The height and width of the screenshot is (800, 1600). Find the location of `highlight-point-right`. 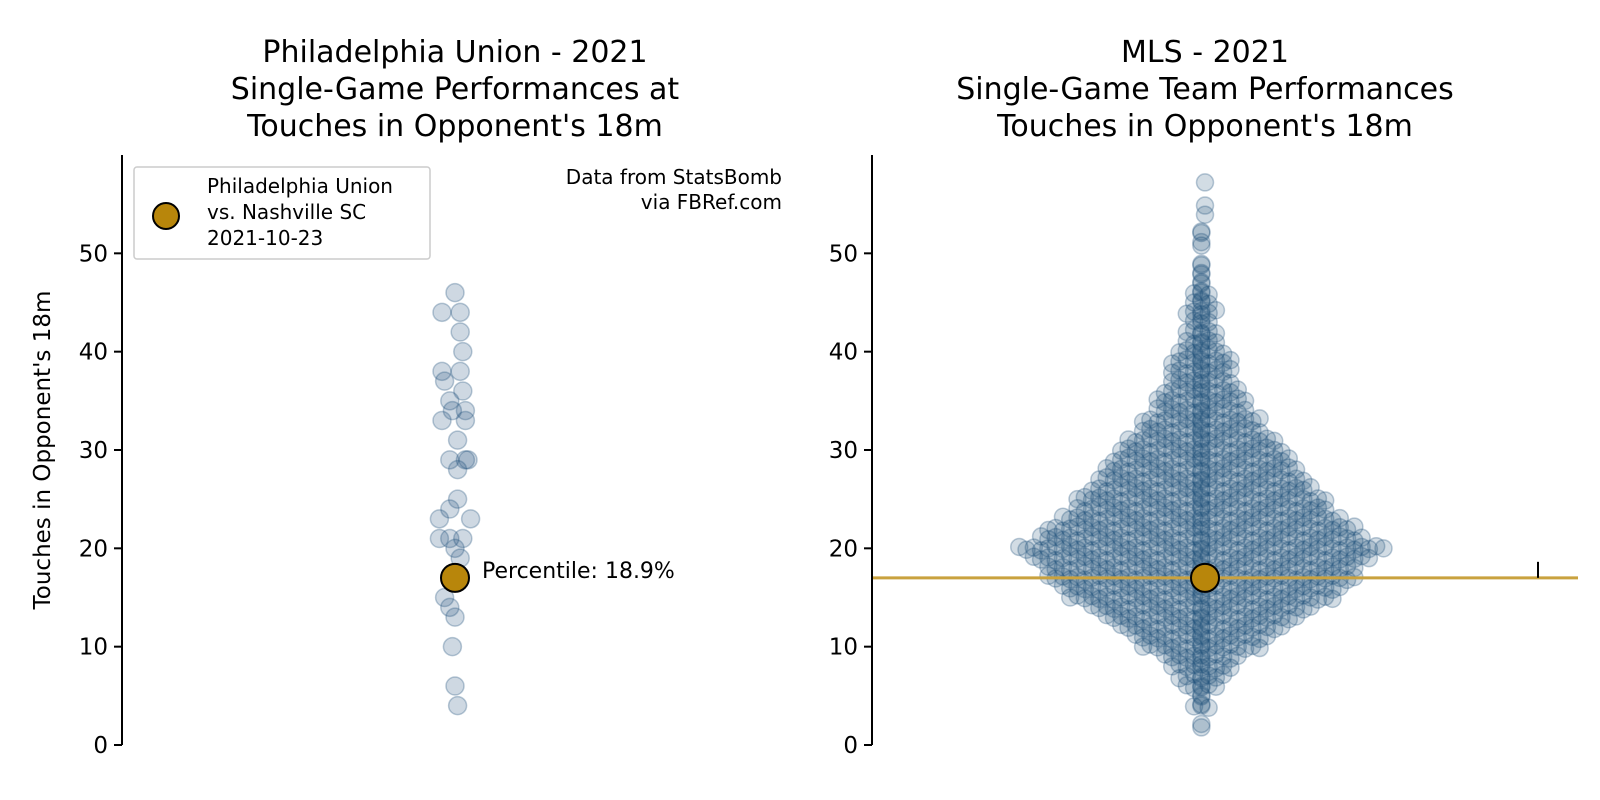

highlight-point-right is located at coordinates (1205, 577).